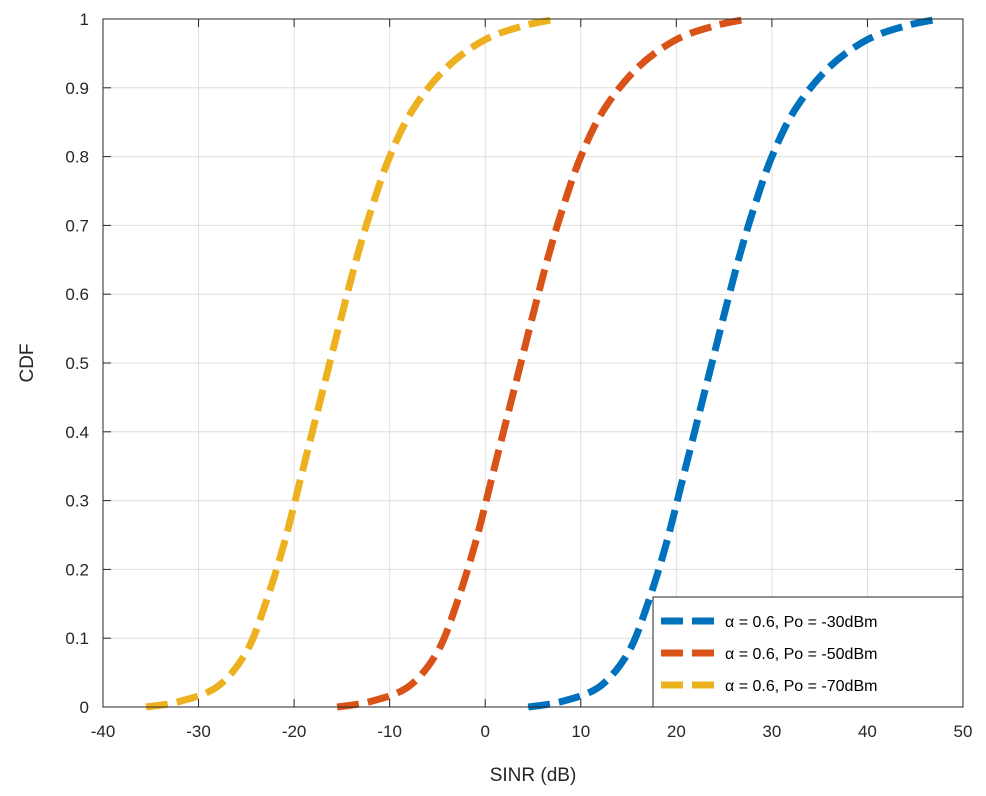  What do you see at coordinates (77, 225) in the screenshot?
I see `y-tick-label: 0.7` at bounding box center [77, 225].